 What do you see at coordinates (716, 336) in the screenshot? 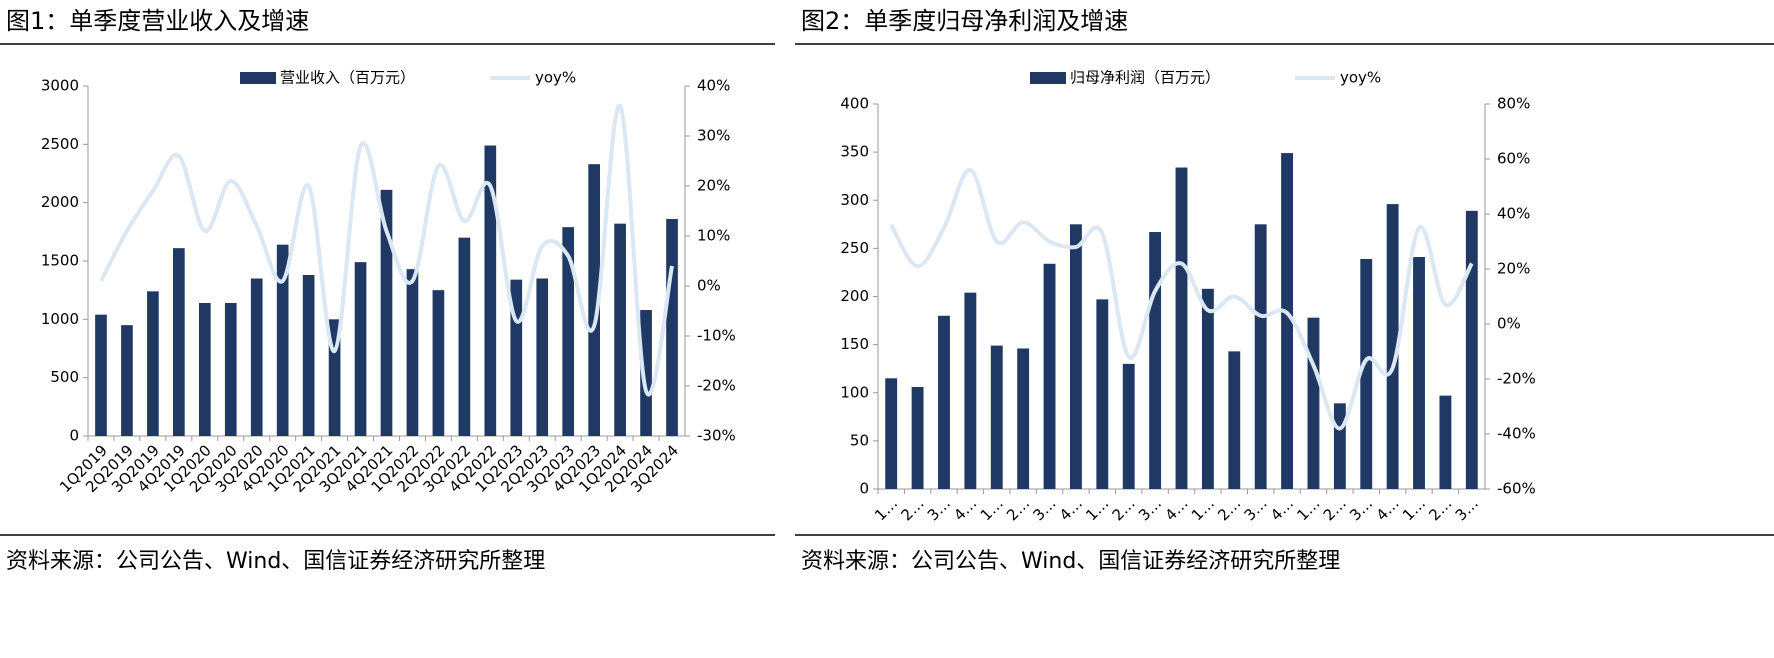
I see `y2-tick-label: -10%` at bounding box center [716, 336].